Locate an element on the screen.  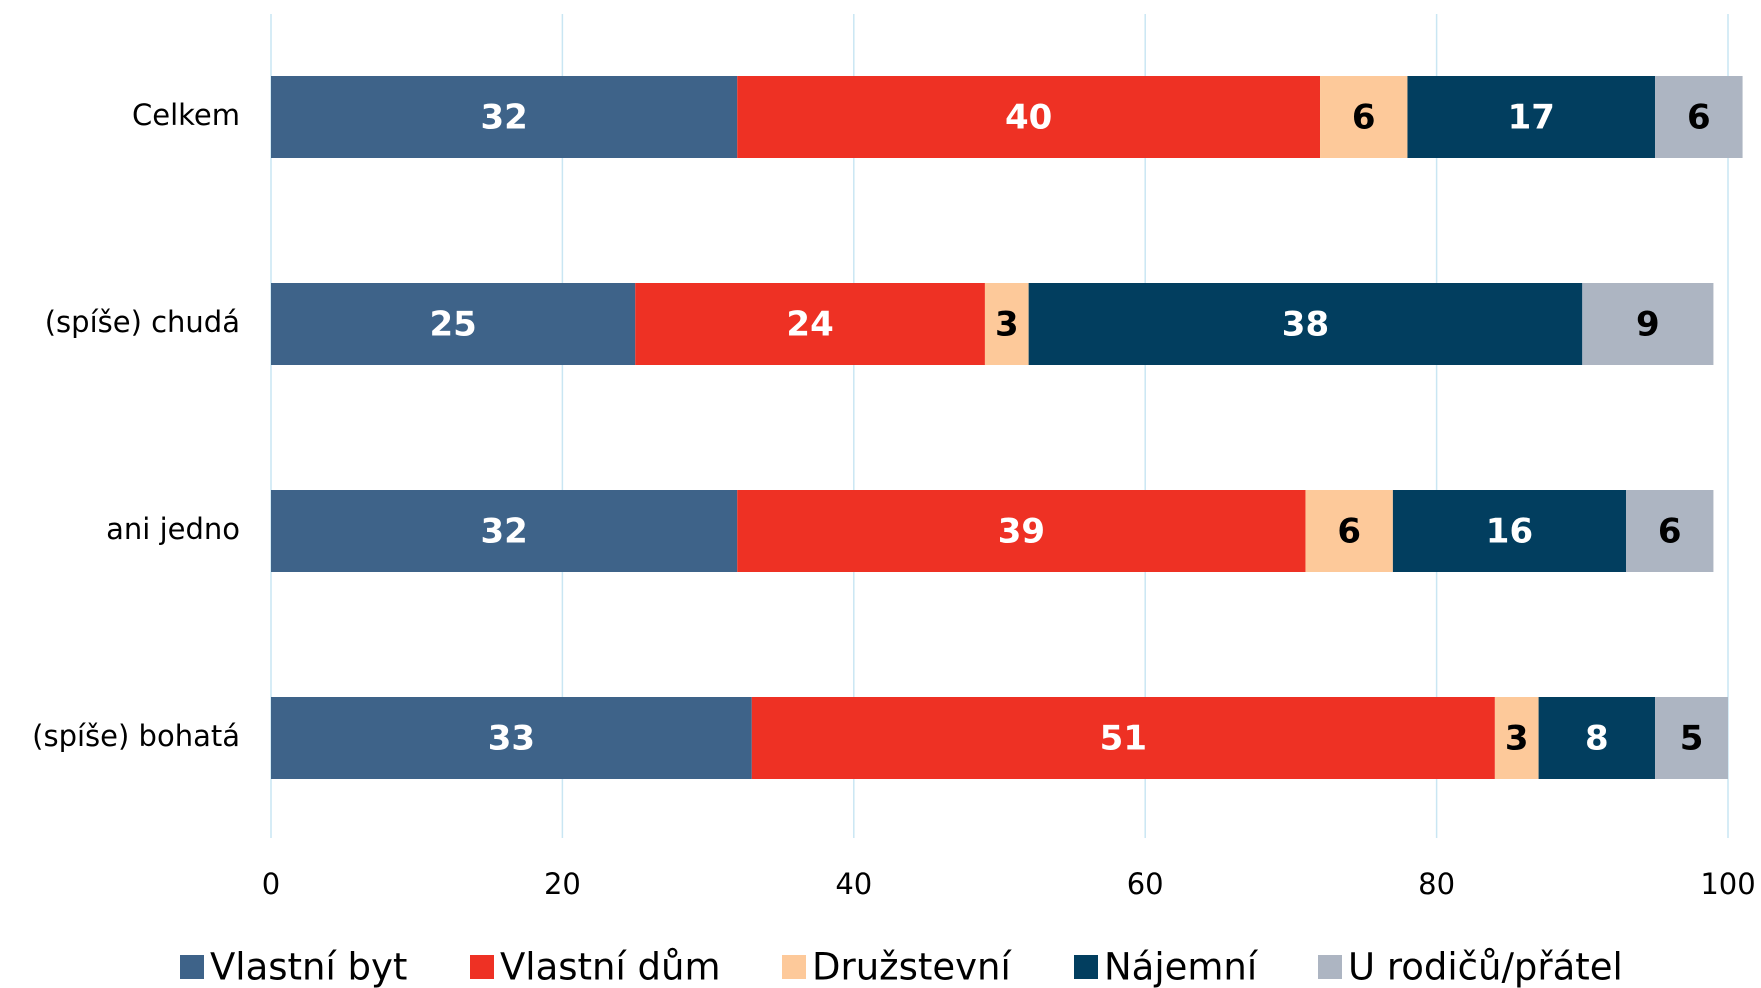
data-label: 40 is located at coordinates (1028, 118).